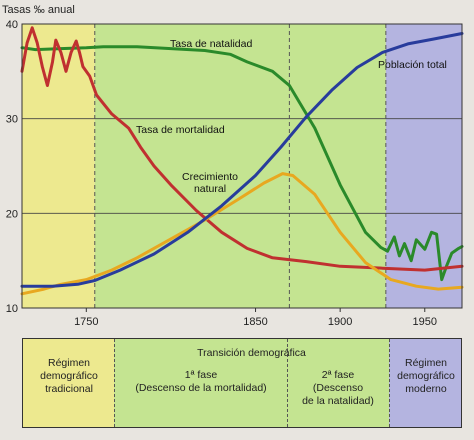 Image resolution: width=474 pixels, height=440 pixels. What do you see at coordinates (251, 353) in the screenshot?
I see `transition-title: Transición demográfica` at bounding box center [251, 353].